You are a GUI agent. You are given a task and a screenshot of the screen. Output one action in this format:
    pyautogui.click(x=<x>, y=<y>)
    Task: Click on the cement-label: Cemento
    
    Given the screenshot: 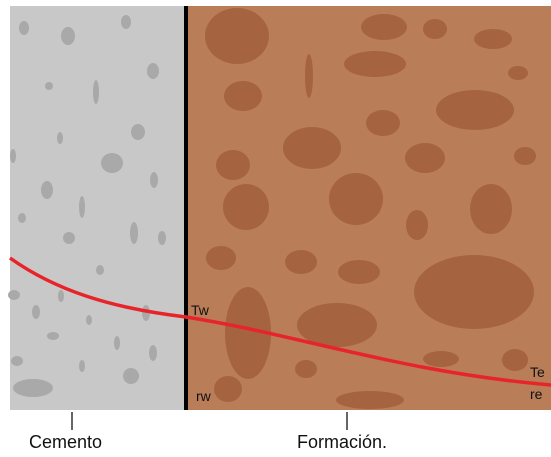 What is the action you would take?
    pyautogui.click(x=66, y=442)
    